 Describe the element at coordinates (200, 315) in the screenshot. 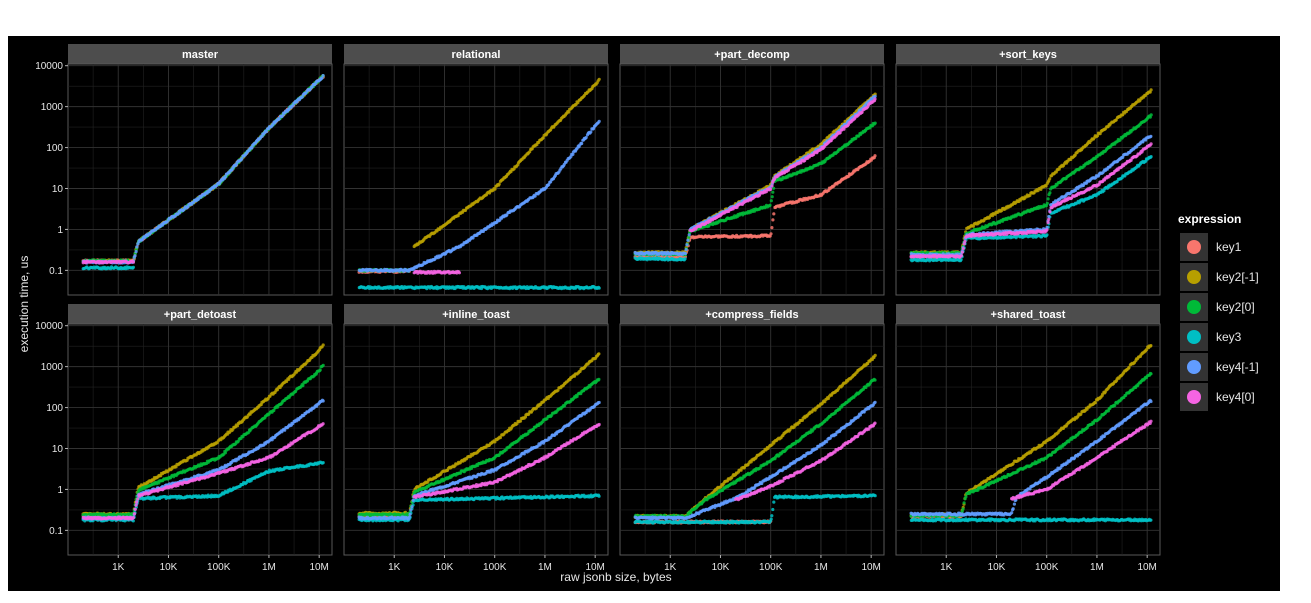

I see `panel-title: +part_detoast` at that location.